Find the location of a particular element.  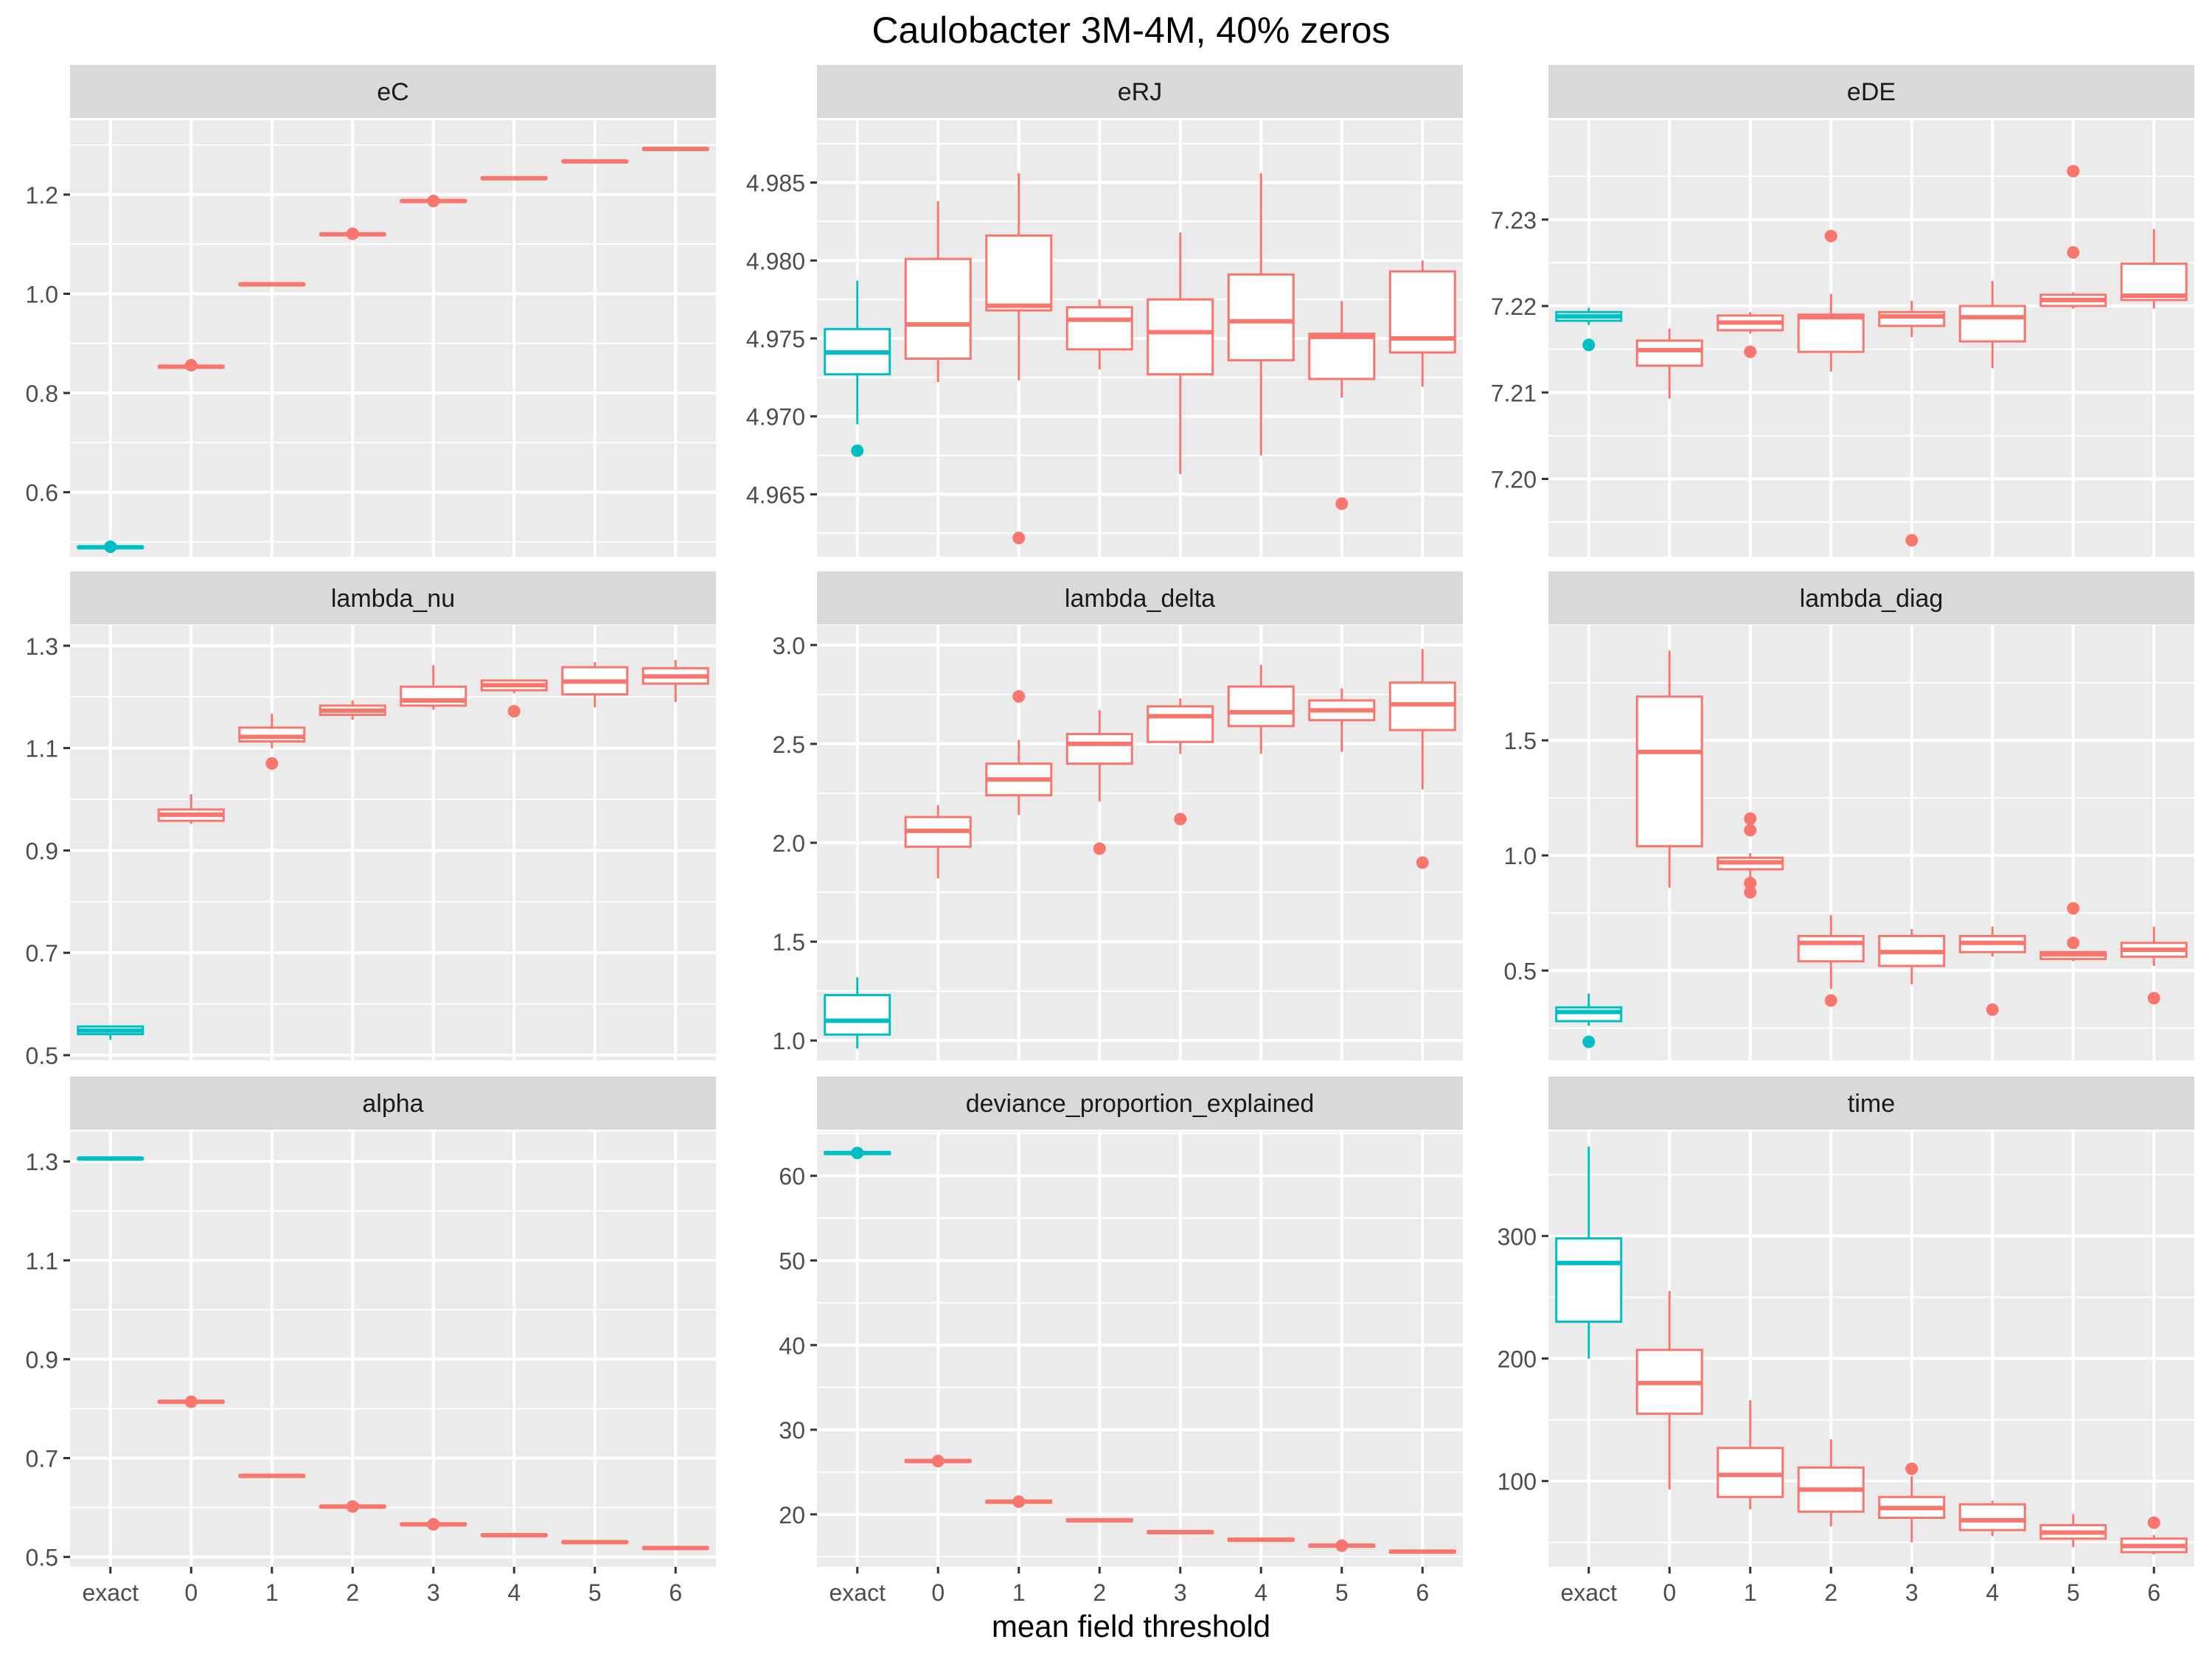

y-tick-label: 4.985 is located at coordinates (775, 183).